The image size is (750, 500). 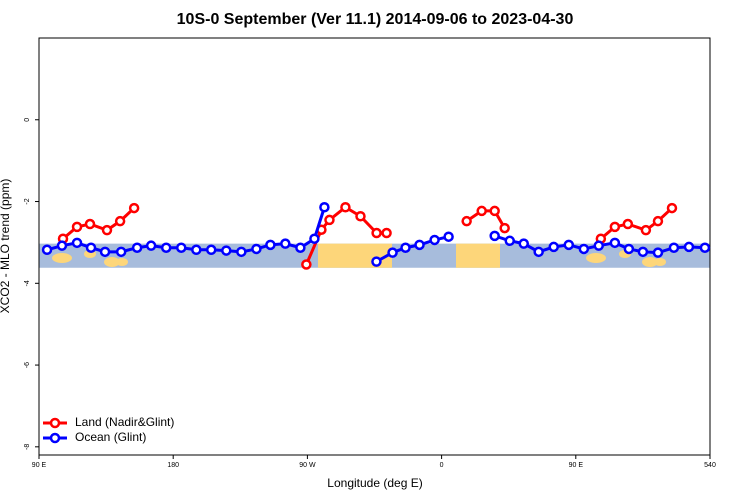 I want to click on x-tick-label: 0, so click(x=442, y=465).